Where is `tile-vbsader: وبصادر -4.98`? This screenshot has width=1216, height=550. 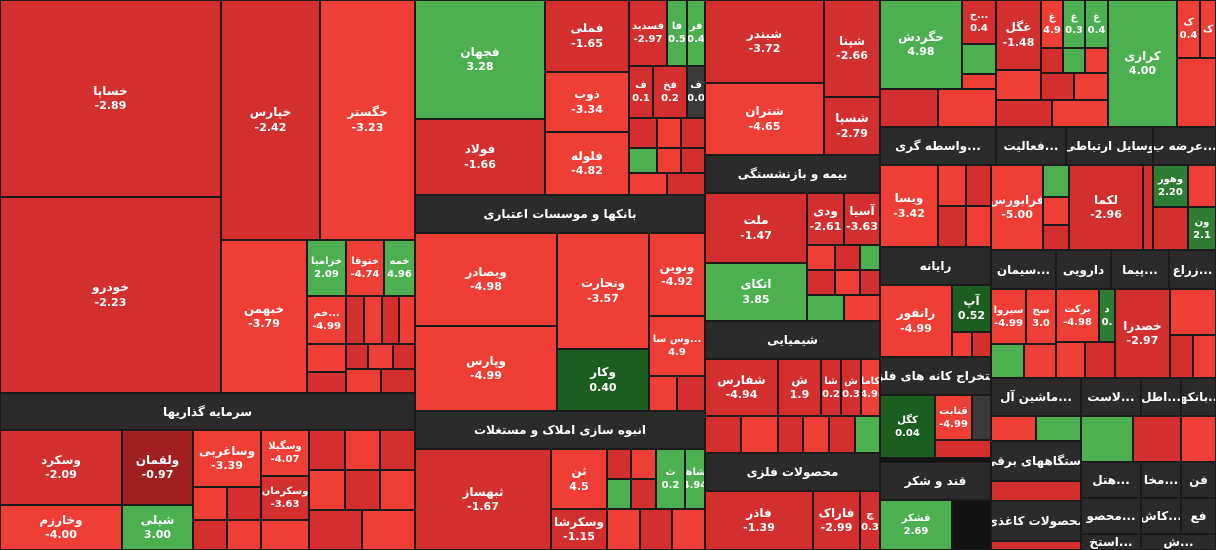 tile-vbsader: وبصادر -4.98 is located at coordinates (486, 279).